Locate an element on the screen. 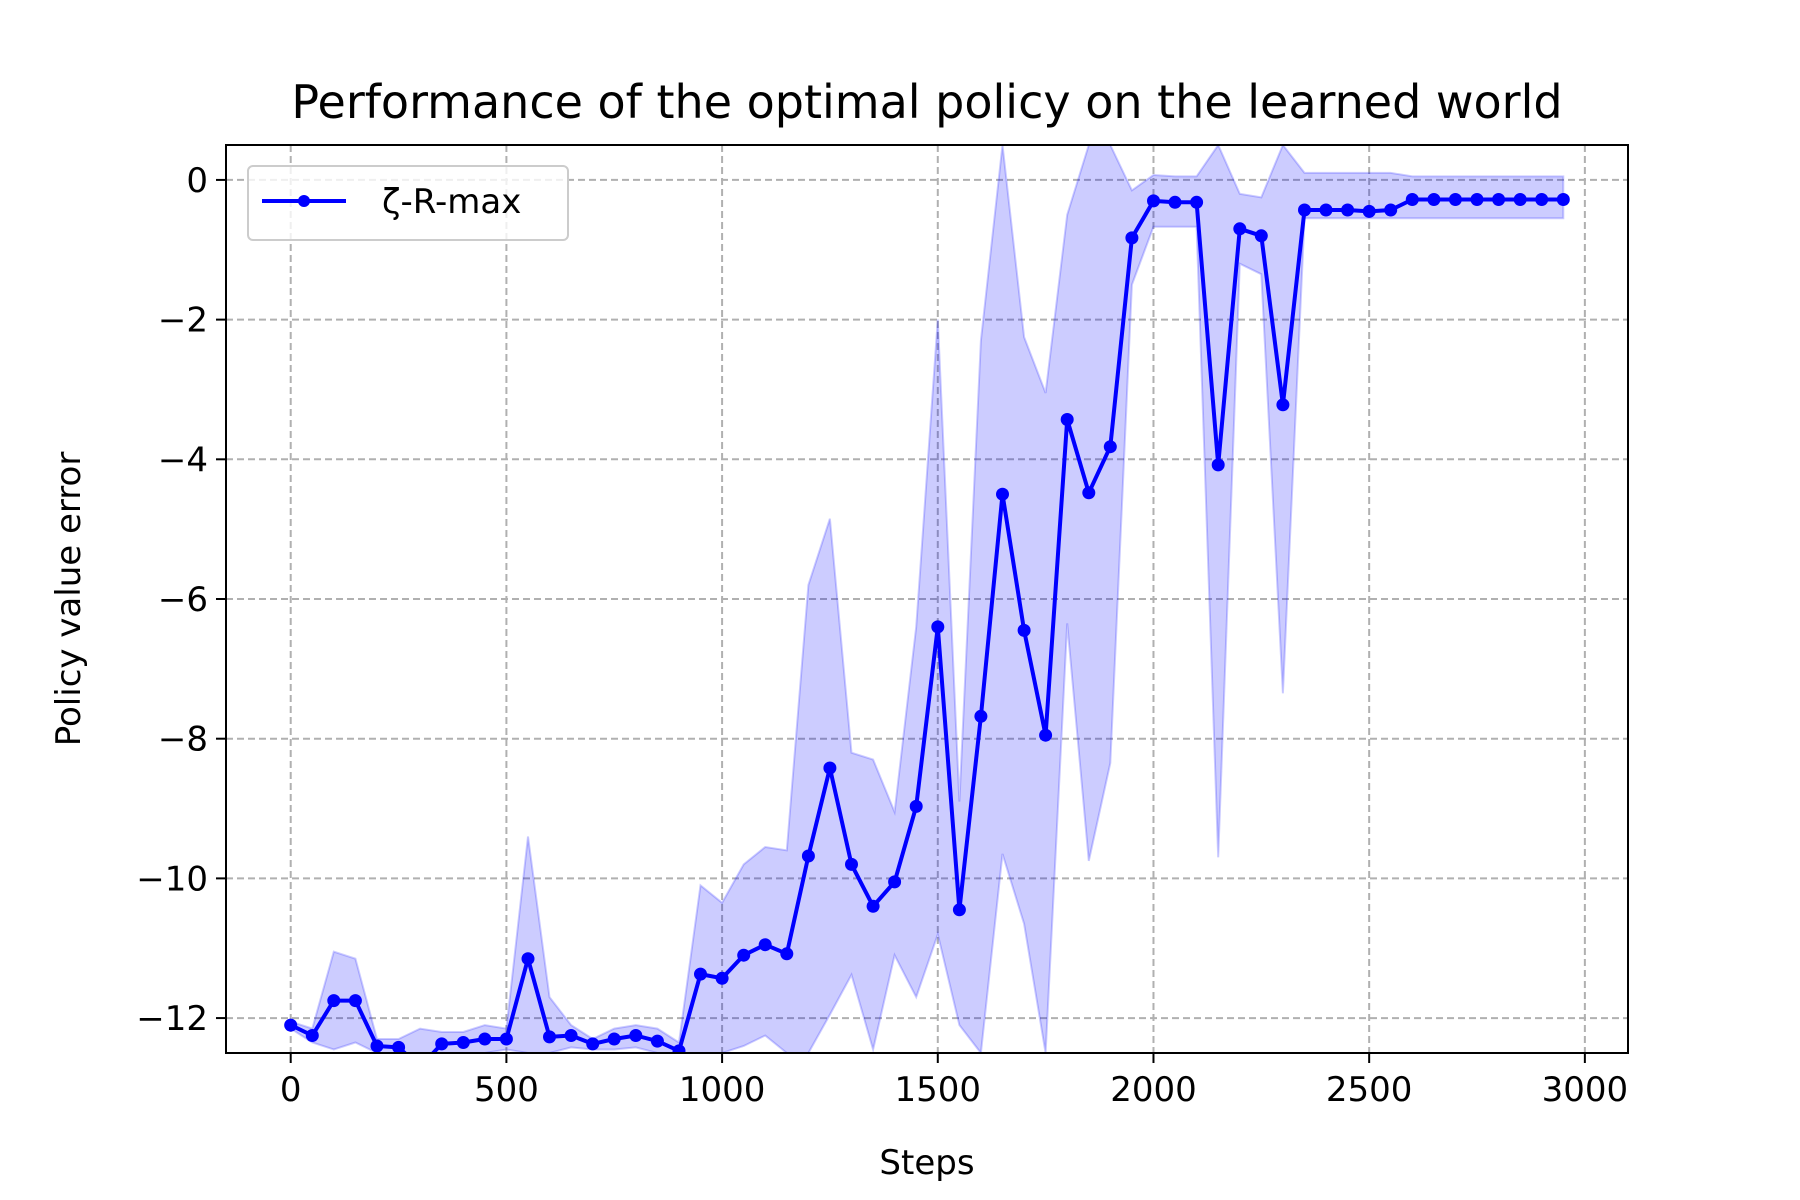 The width and height of the screenshot is (1800, 1200). x-axis-ticks: 0 500 1000 1500 2000 2500 3000 is located at coordinates (954, 1081).